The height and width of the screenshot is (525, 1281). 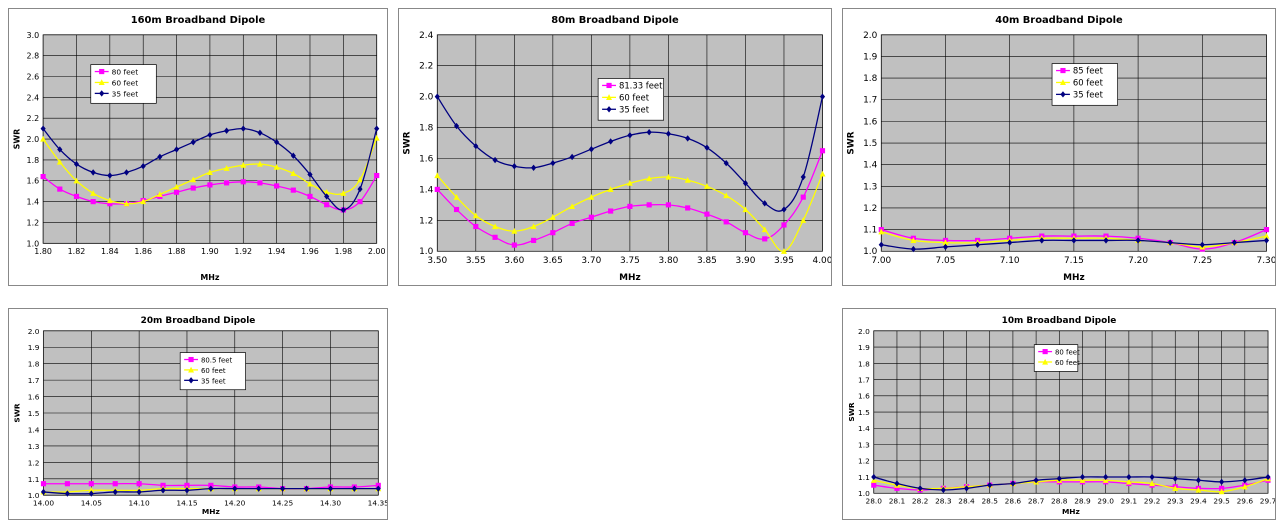 What do you see at coordinates (1245, 501) in the screenshot?
I see `x-tick-label: 29.6` at bounding box center [1245, 501].